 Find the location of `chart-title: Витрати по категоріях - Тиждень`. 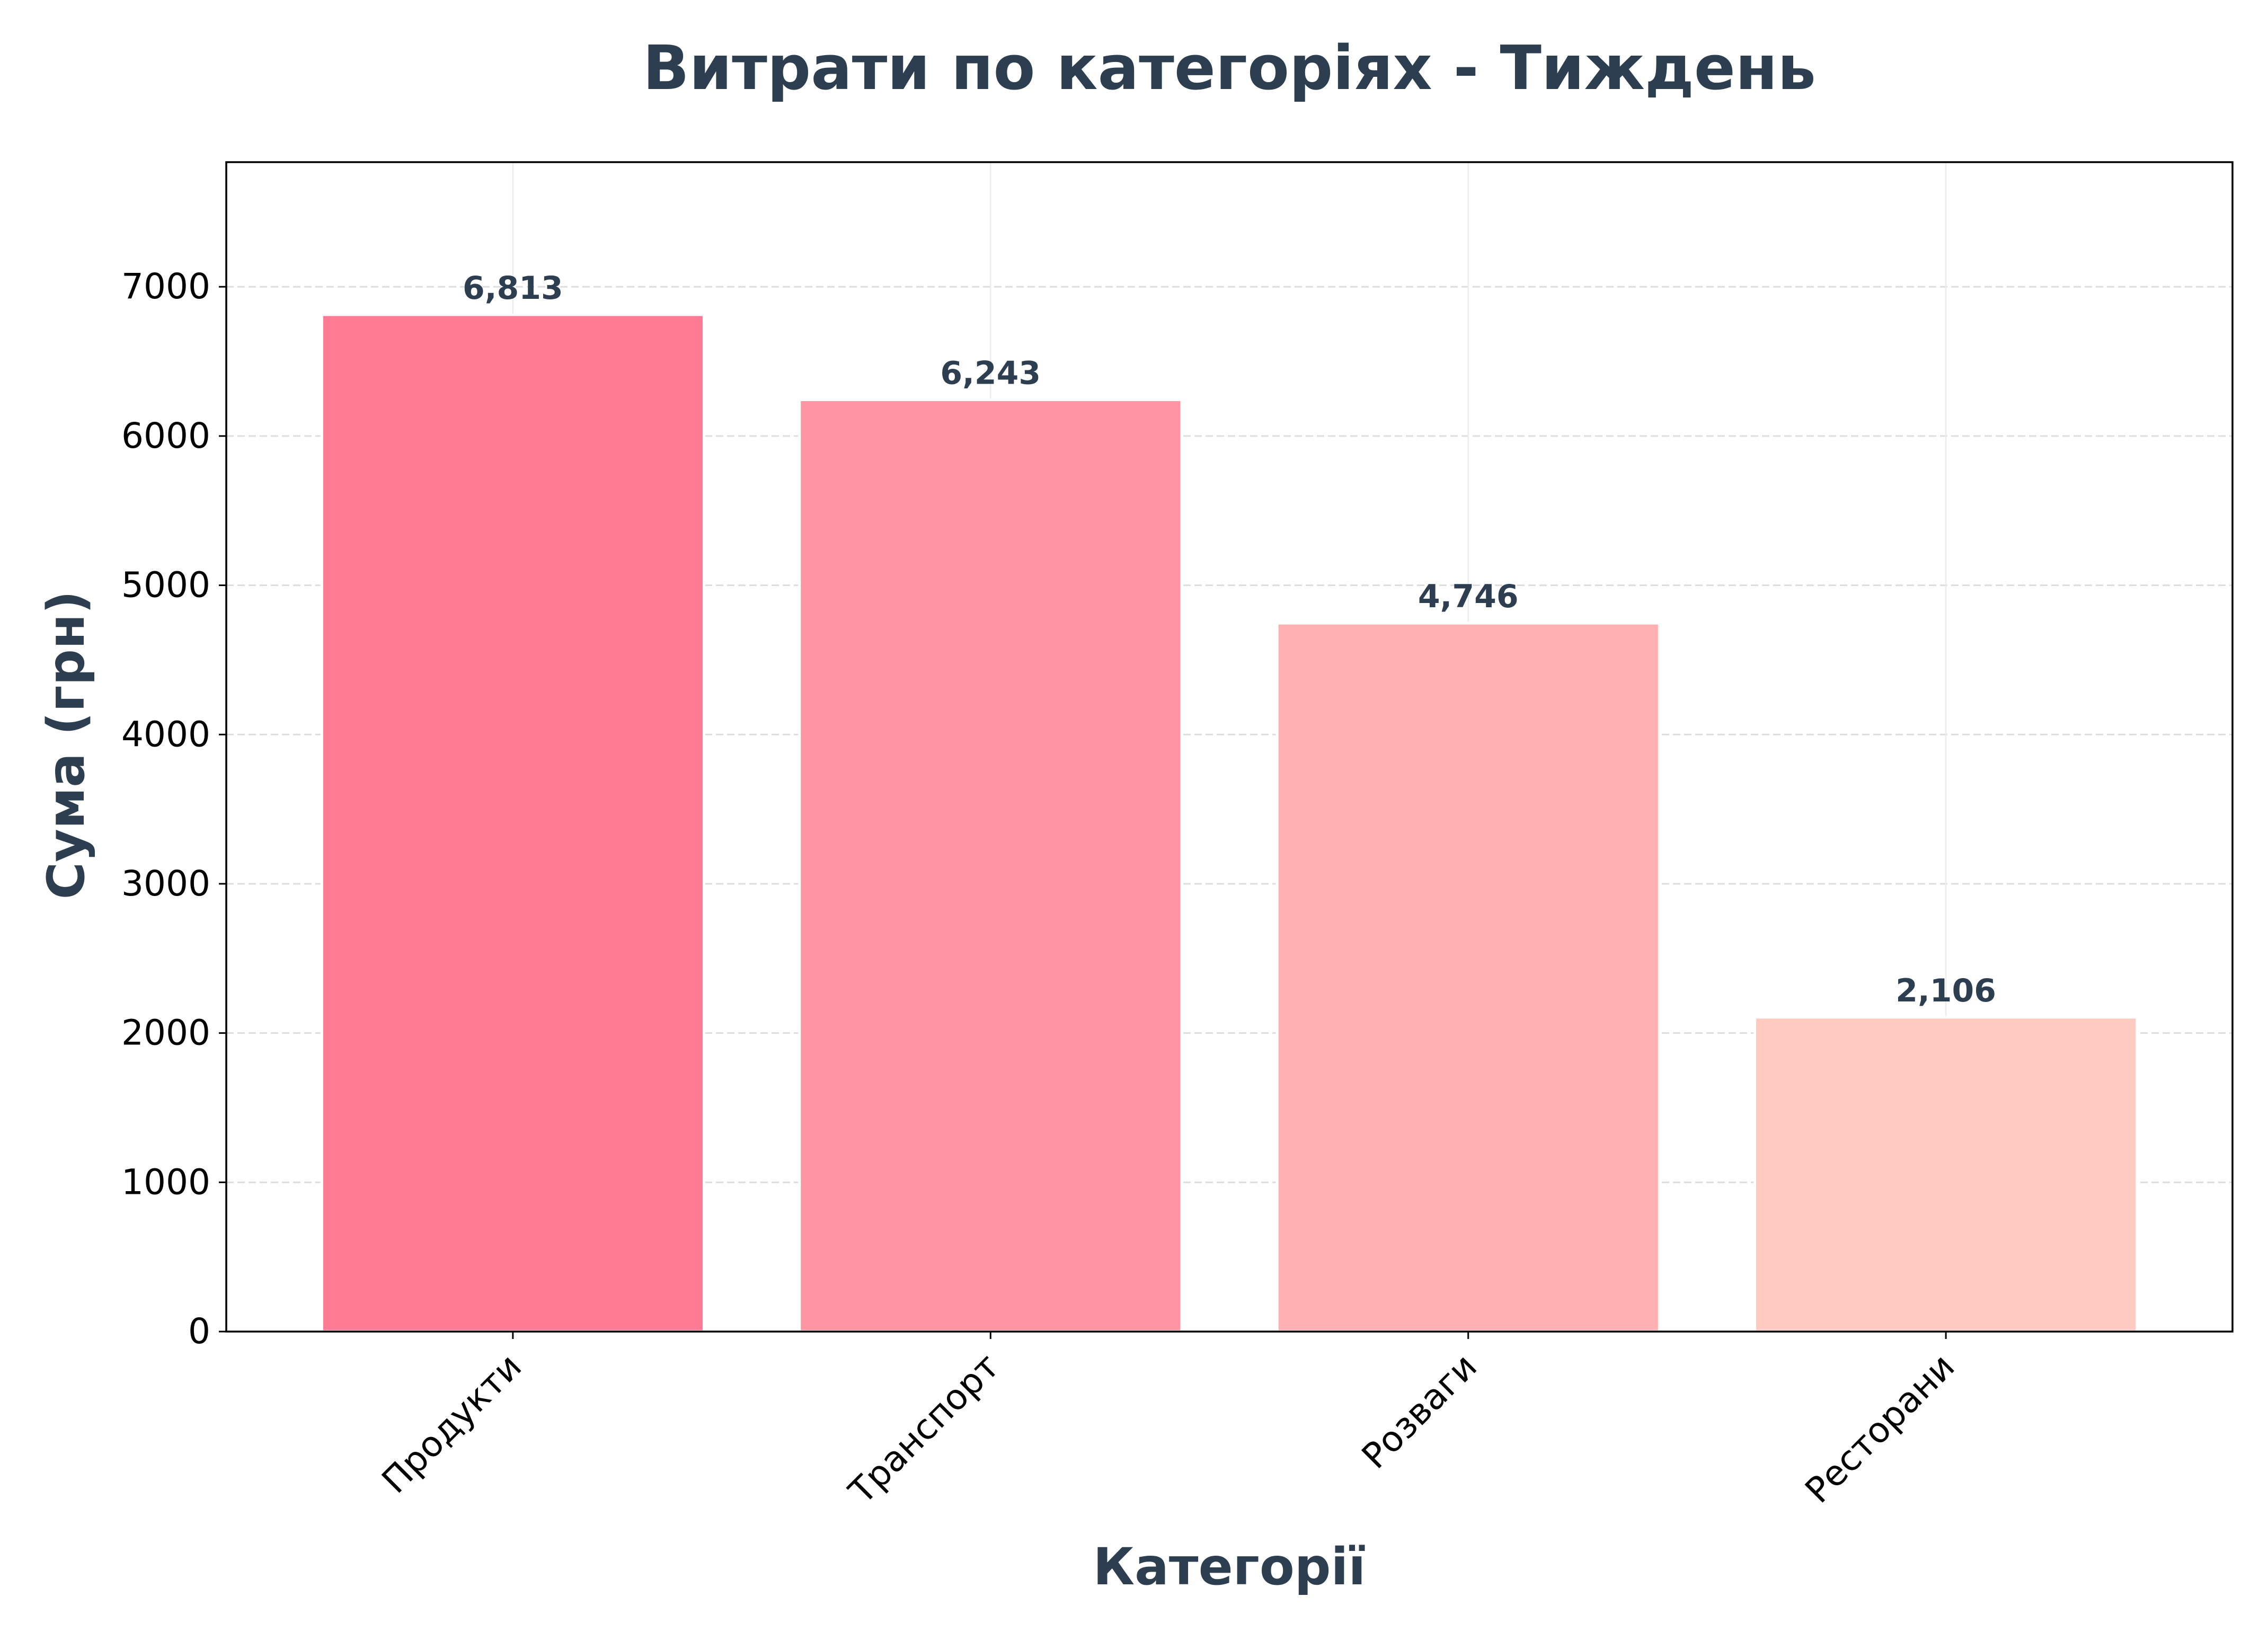

chart-title: Витрати по категоріях - Тиждень is located at coordinates (1230, 68).